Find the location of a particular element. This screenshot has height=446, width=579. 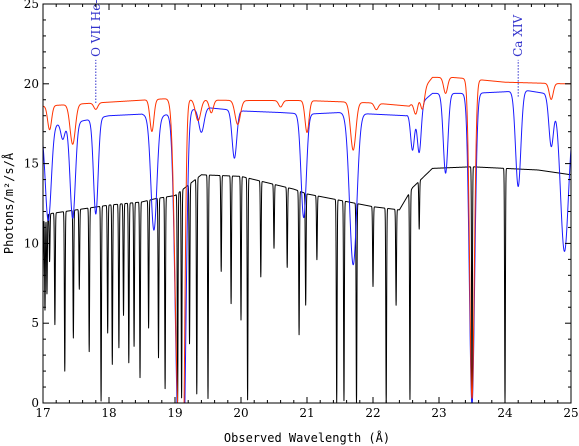

x-tick-label: 19 is located at coordinates (174, 413).